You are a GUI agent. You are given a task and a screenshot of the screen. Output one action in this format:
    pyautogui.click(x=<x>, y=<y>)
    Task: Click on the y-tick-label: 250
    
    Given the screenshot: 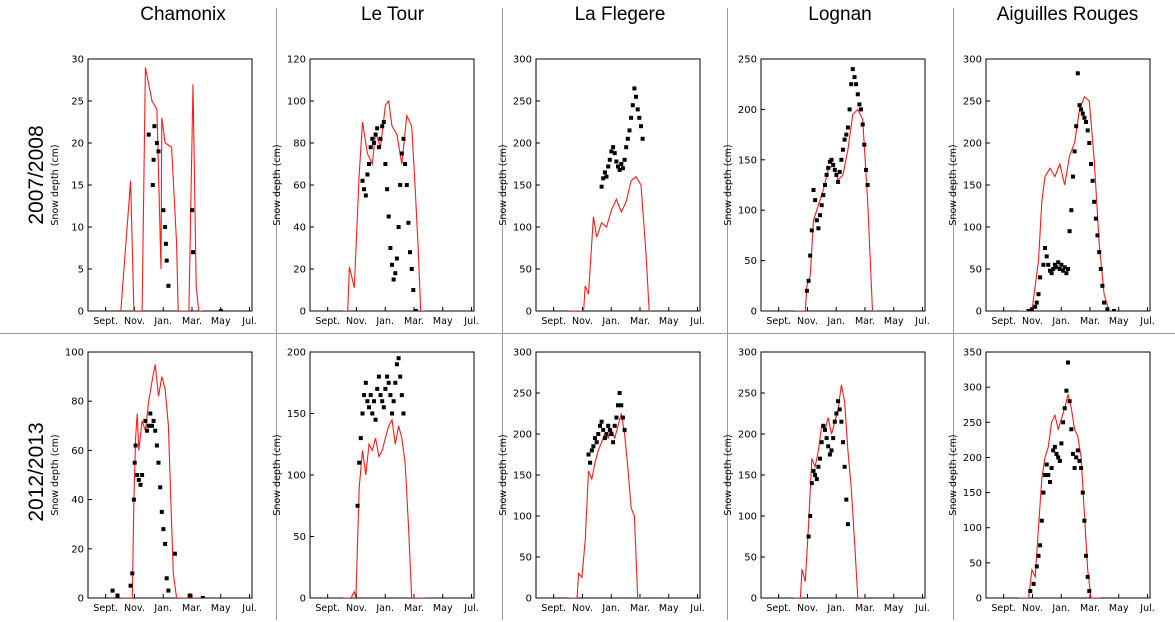 What is the action you would take?
    pyautogui.click(x=522, y=102)
    